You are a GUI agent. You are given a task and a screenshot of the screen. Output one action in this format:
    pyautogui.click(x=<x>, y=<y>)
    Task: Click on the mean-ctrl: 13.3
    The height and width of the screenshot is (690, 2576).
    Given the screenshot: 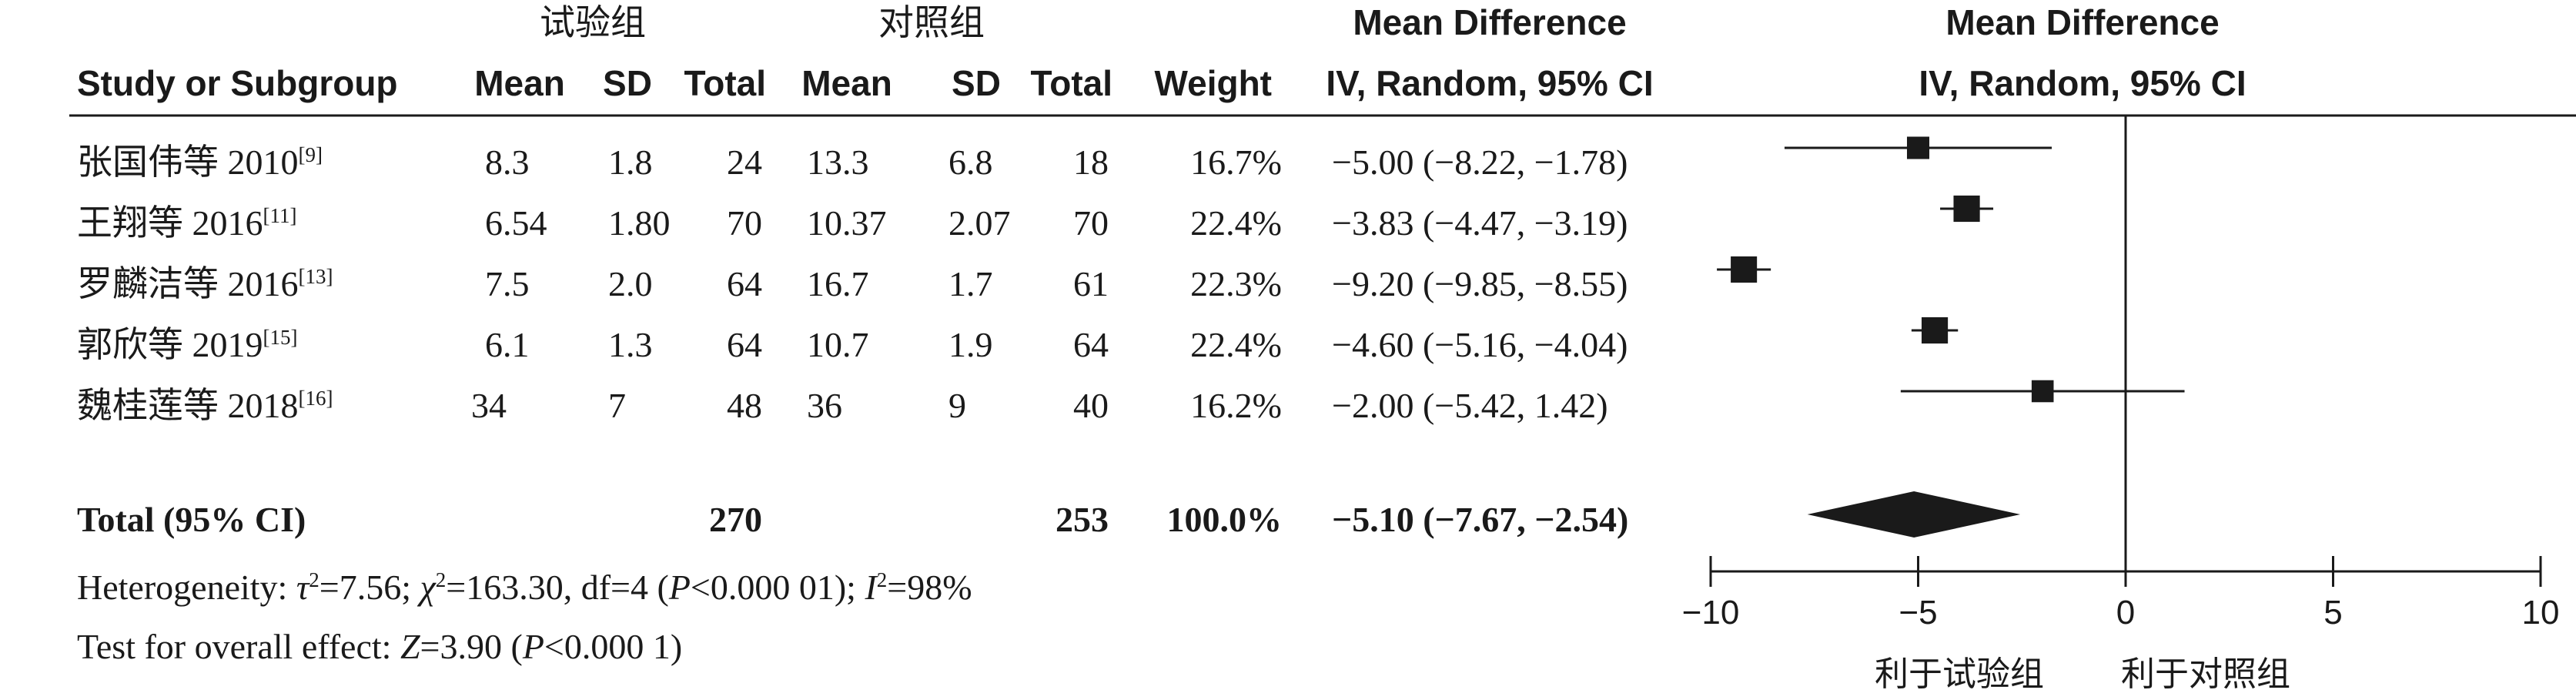 What is the action you would take?
    pyautogui.click(x=838, y=162)
    